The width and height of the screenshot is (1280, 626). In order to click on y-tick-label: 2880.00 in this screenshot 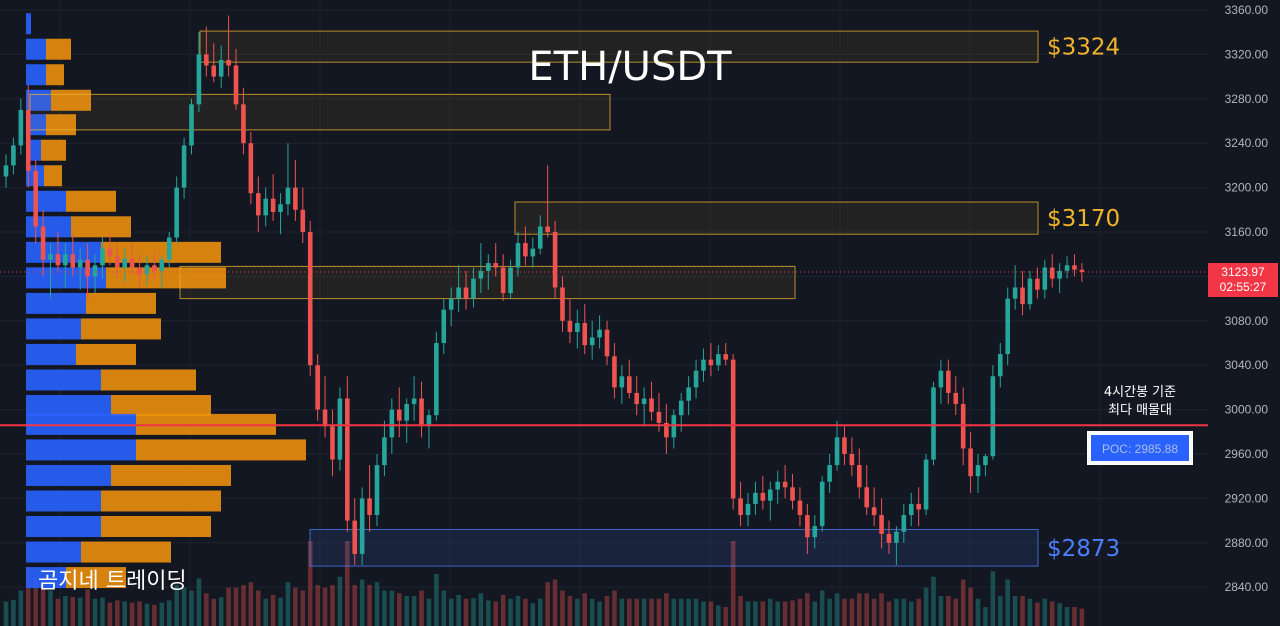, I will do `click(1247, 543)`.